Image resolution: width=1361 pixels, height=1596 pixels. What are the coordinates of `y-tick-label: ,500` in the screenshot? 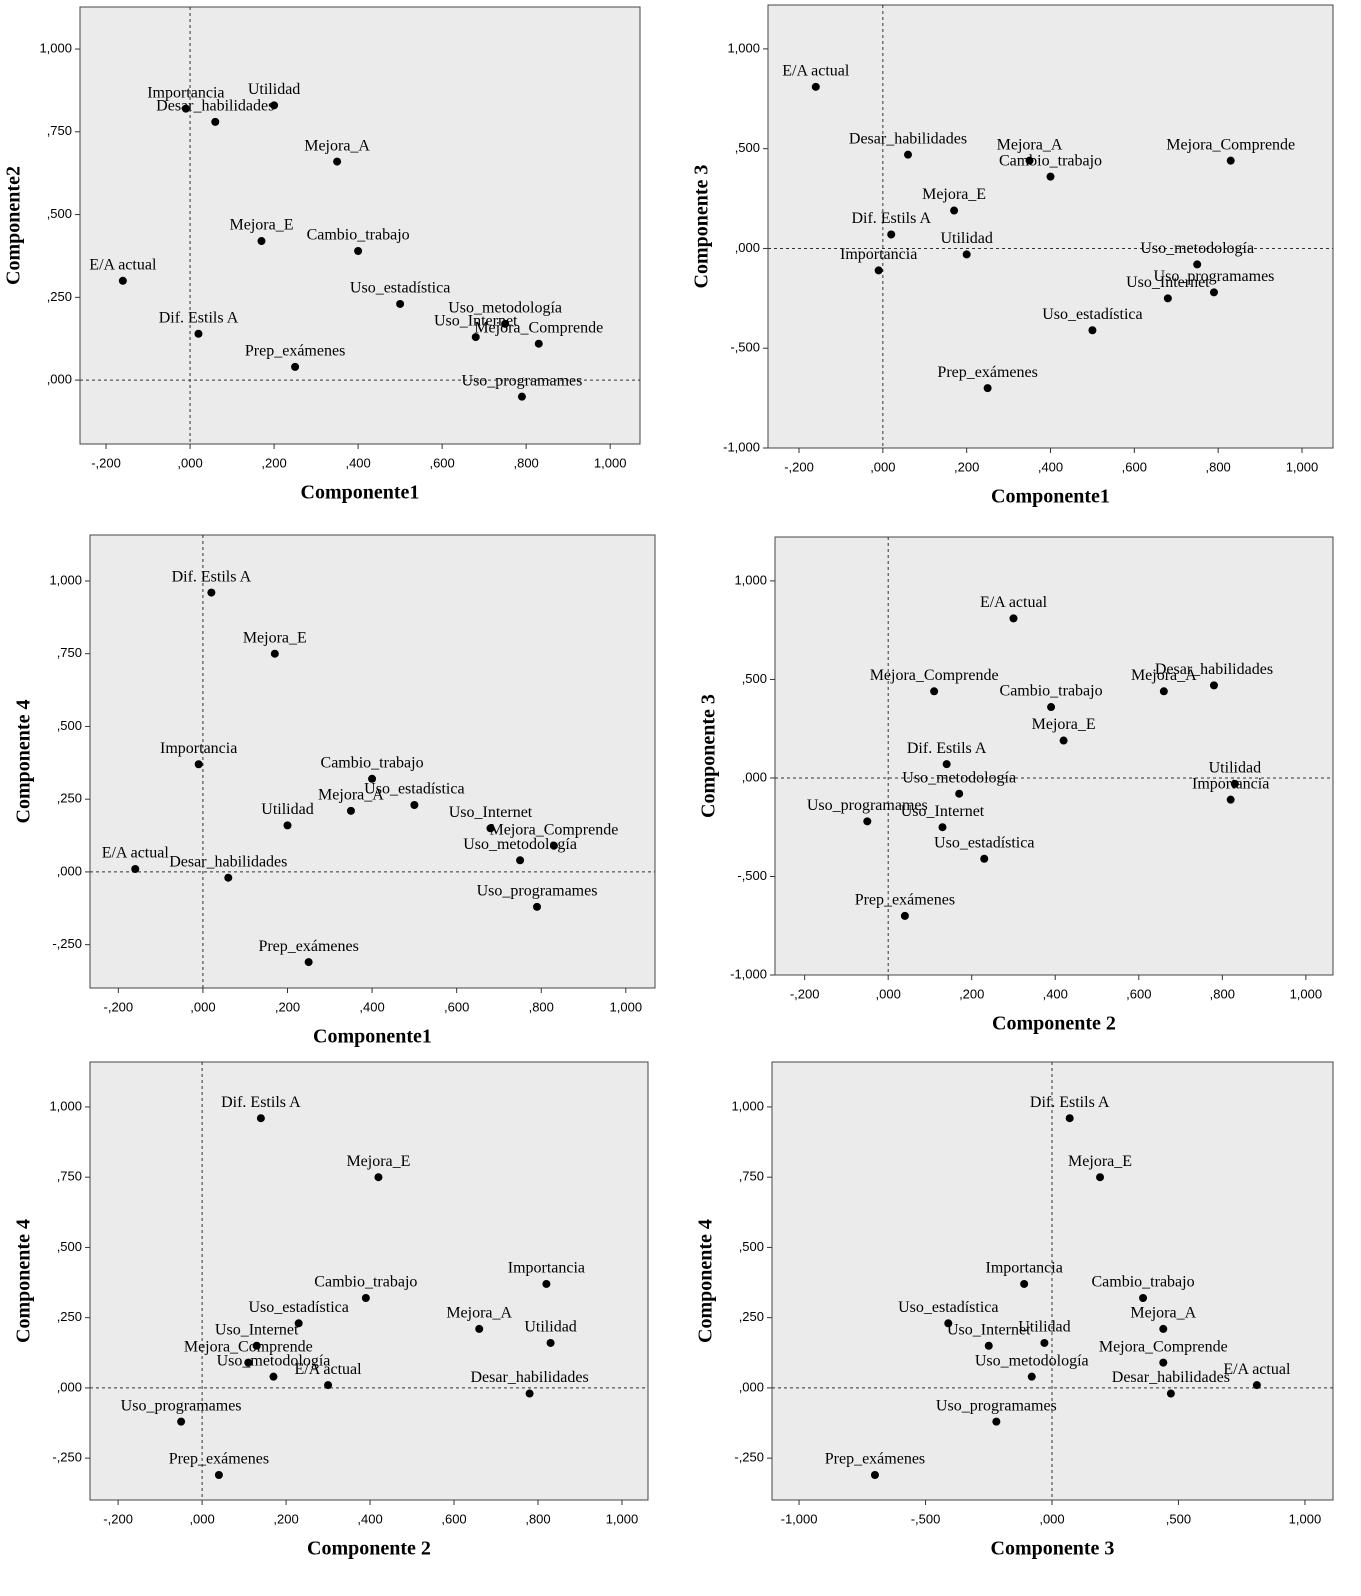 It's located at (59, 213).